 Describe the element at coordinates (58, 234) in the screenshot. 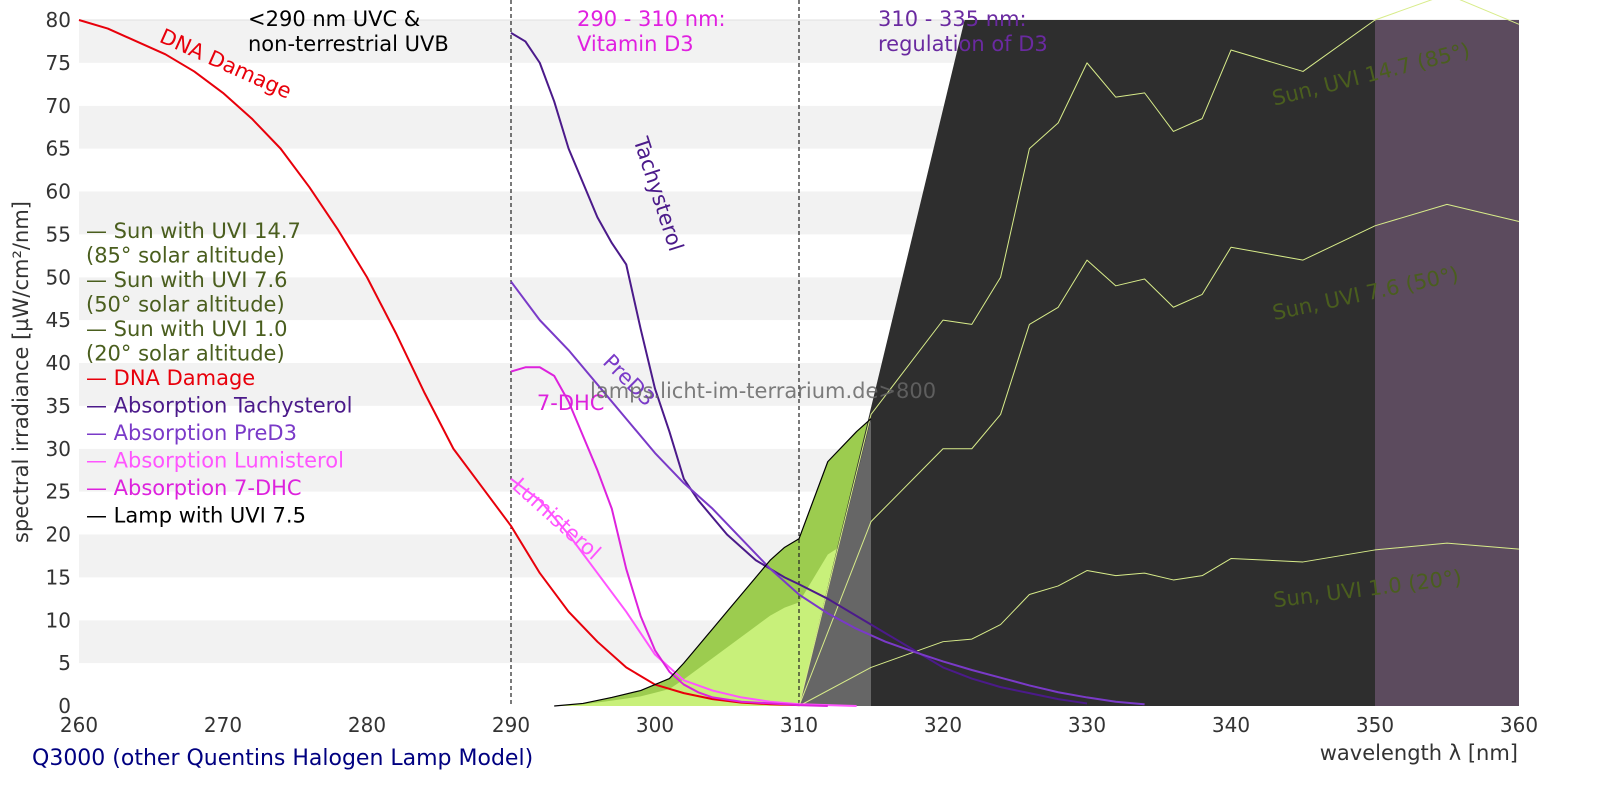

I see `y-tick-label: 55` at that location.